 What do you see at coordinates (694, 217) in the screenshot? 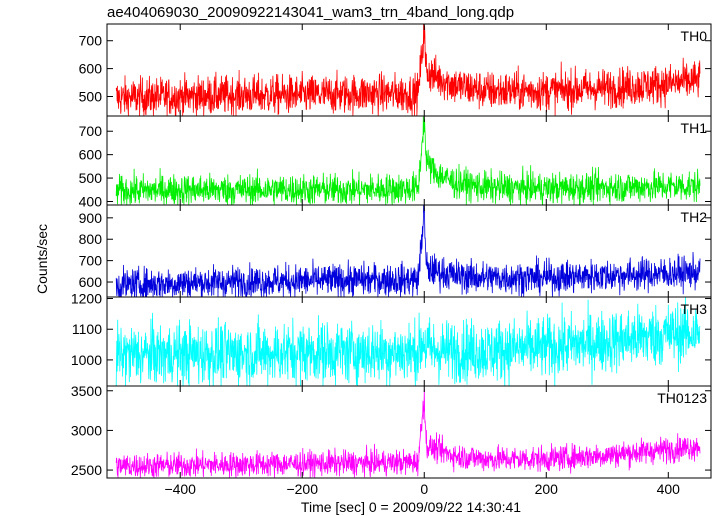
I see `panel-label: TH2` at bounding box center [694, 217].